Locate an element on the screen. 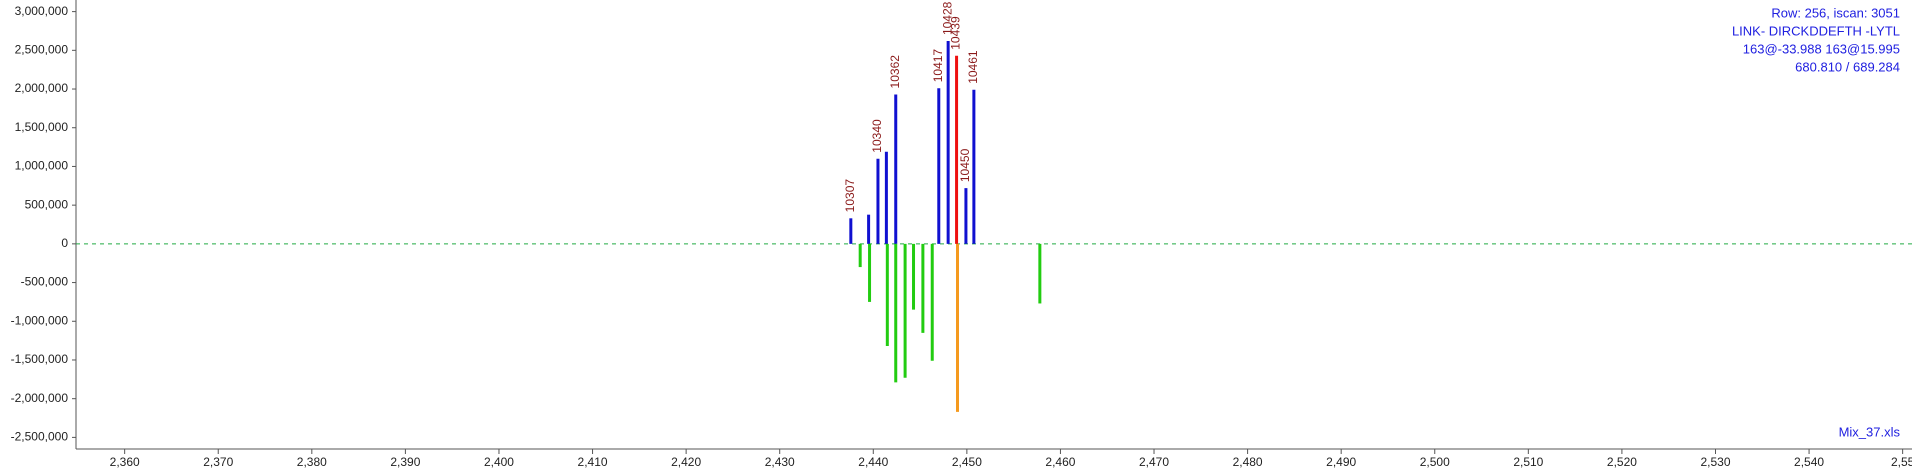  peak-label: 10362 is located at coordinates (895, 72).